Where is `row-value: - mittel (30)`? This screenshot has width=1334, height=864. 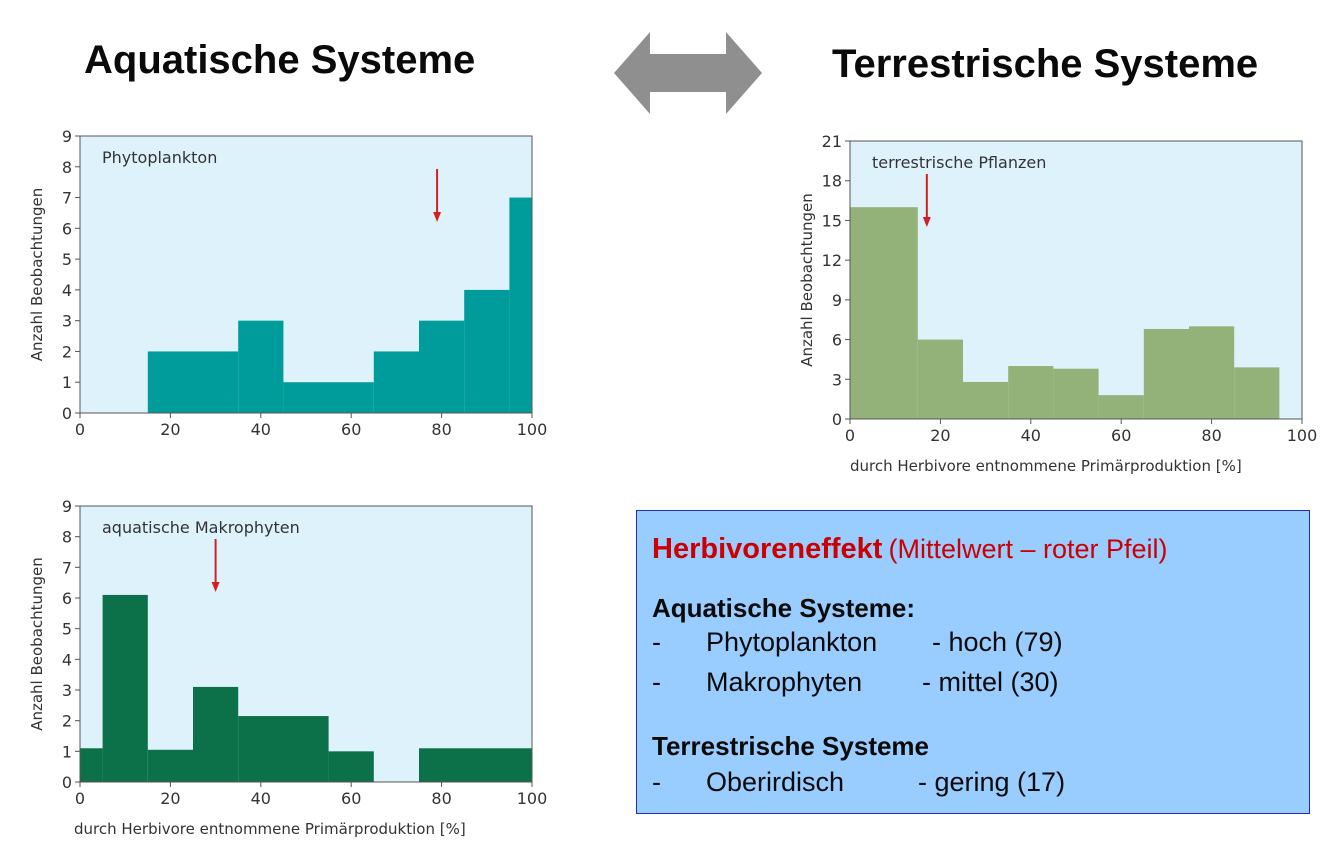 row-value: - mittel (30) is located at coordinates (990, 682).